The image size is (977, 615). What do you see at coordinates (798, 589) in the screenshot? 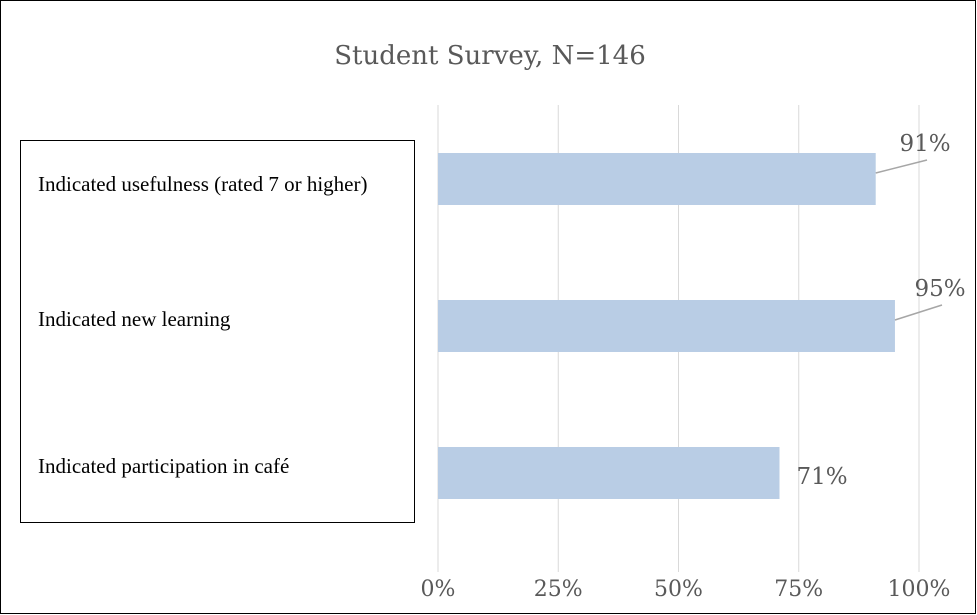
I see `x-tick-label: 75%` at bounding box center [798, 589].